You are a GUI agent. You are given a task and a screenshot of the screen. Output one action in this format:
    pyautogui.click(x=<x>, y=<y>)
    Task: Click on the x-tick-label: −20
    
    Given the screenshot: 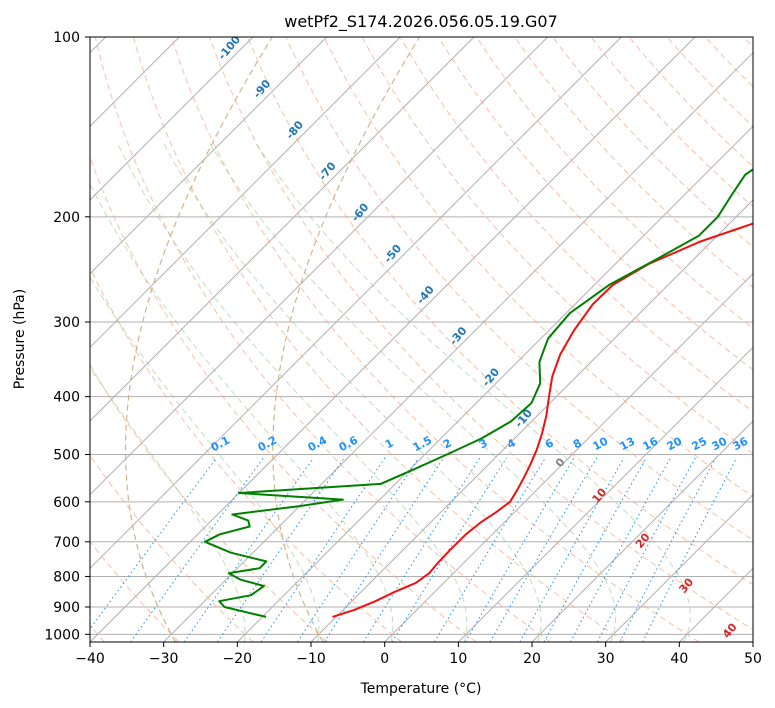 What is the action you would take?
    pyautogui.click(x=238, y=659)
    